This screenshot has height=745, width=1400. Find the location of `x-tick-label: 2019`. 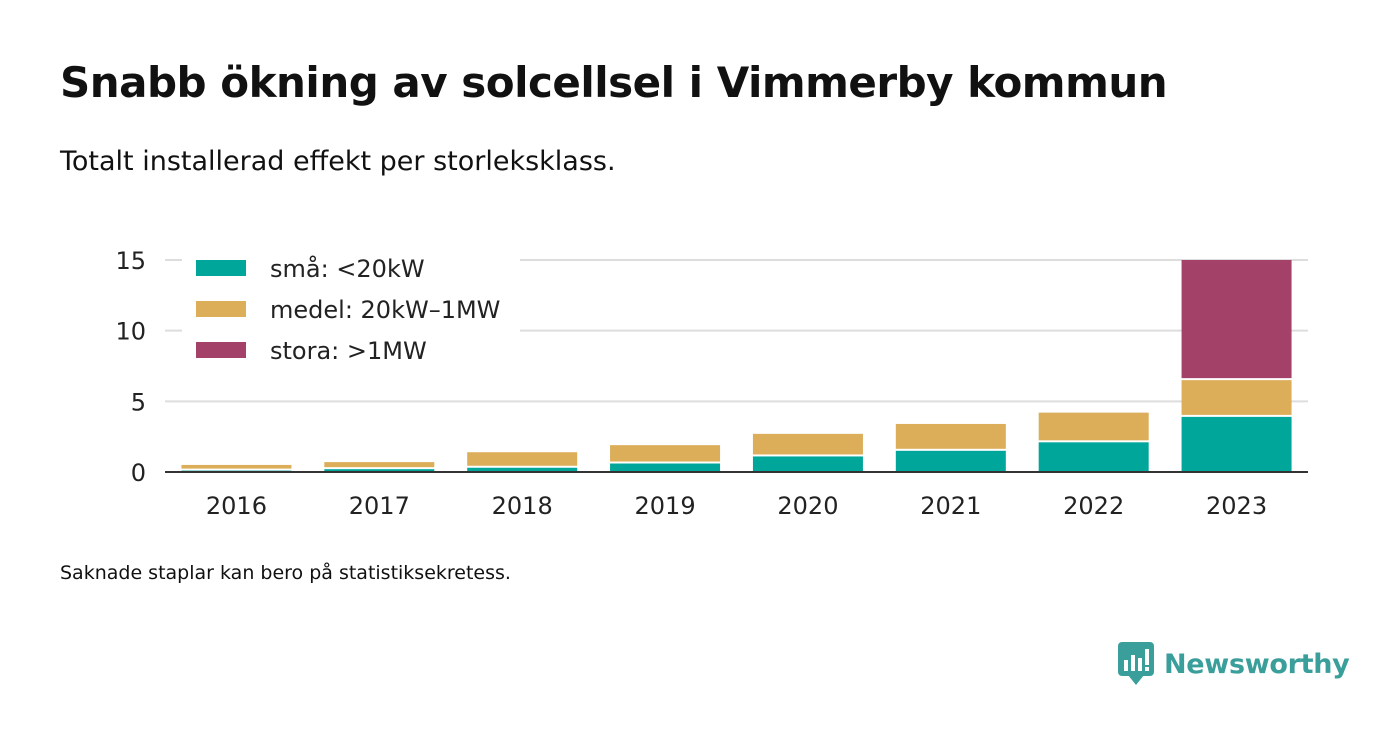

x-tick-label: 2019 is located at coordinates (665, 506).